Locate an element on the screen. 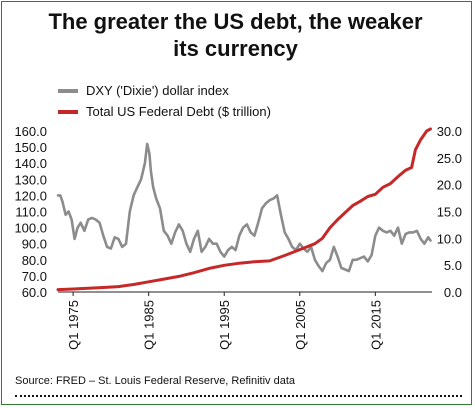  title-line-2: its currency is located at coordinates (235, 48).